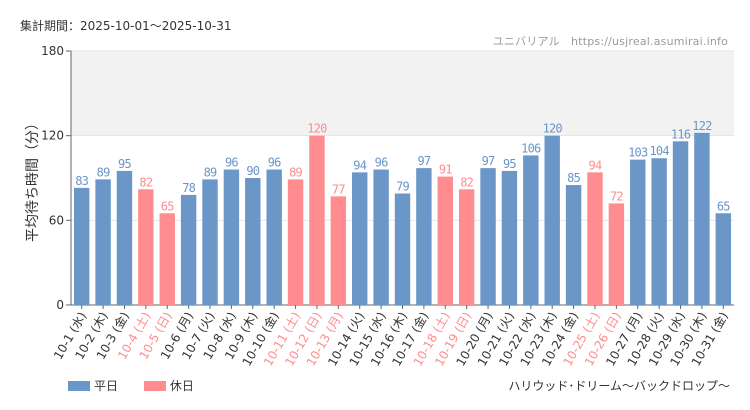  I want to click on bar-value-label: 116, so click(681, 134).